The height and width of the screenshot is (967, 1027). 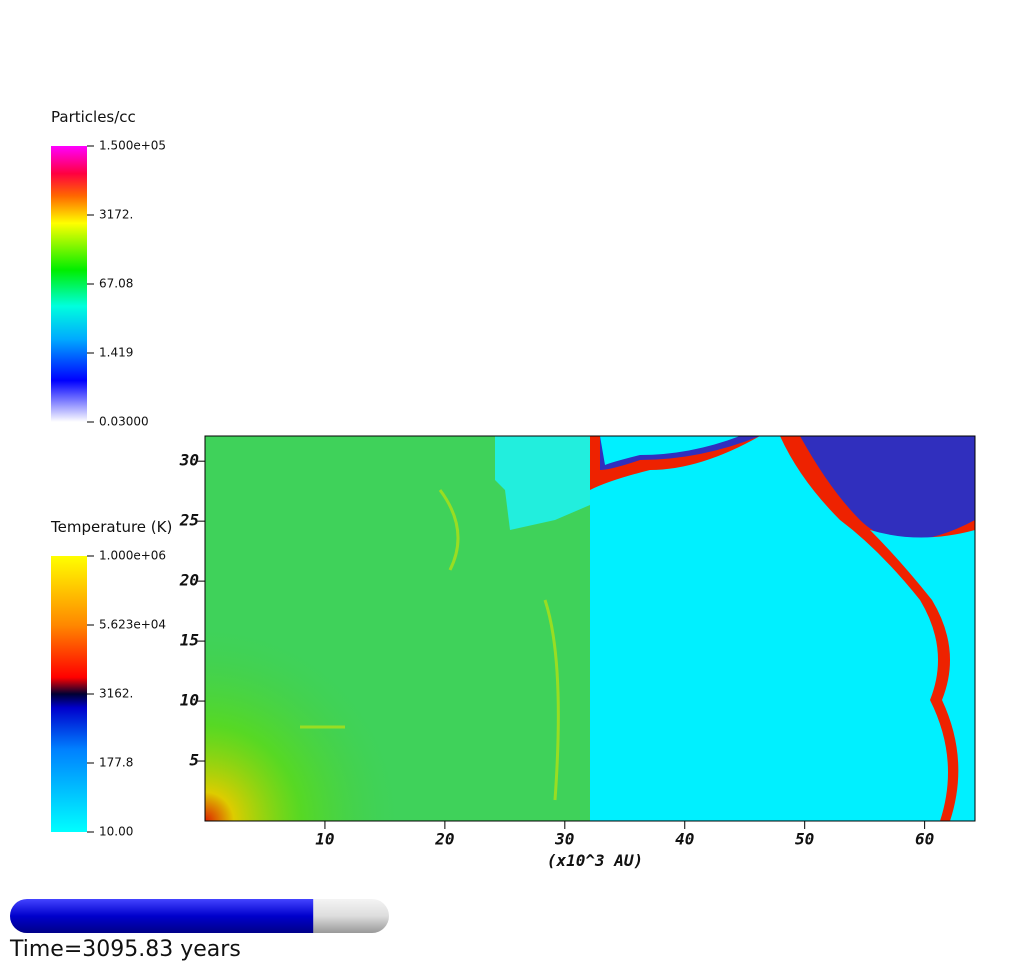 What do you see at coordinates (125, 949) in the screenshot?
I see `time-label: Time=3095.83 years` at bounding box center [125, 949].